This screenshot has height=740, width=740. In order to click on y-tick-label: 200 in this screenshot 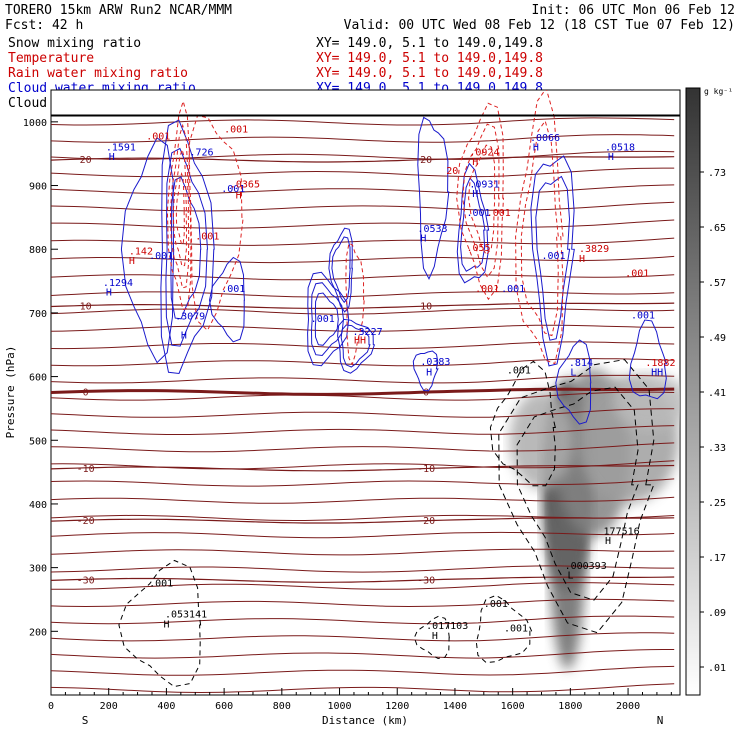, I will do `click(38, 632)`.